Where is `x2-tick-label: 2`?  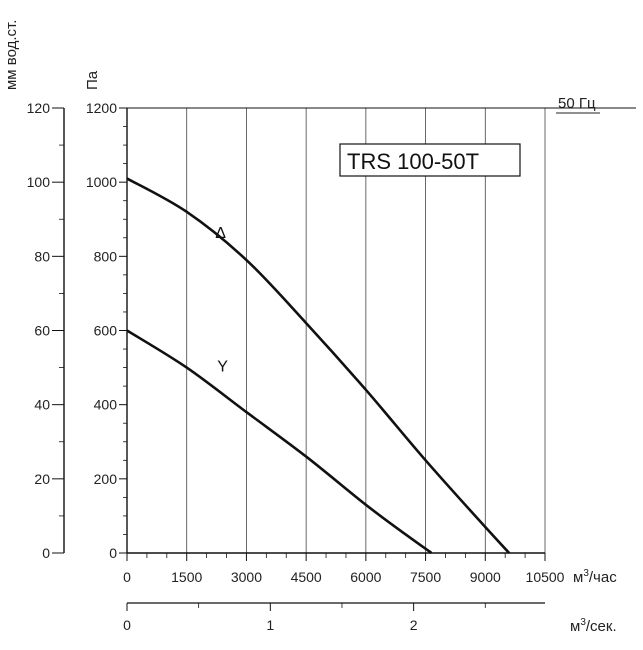
x2-tick-label: 2 is located at coordinates (414, 625).